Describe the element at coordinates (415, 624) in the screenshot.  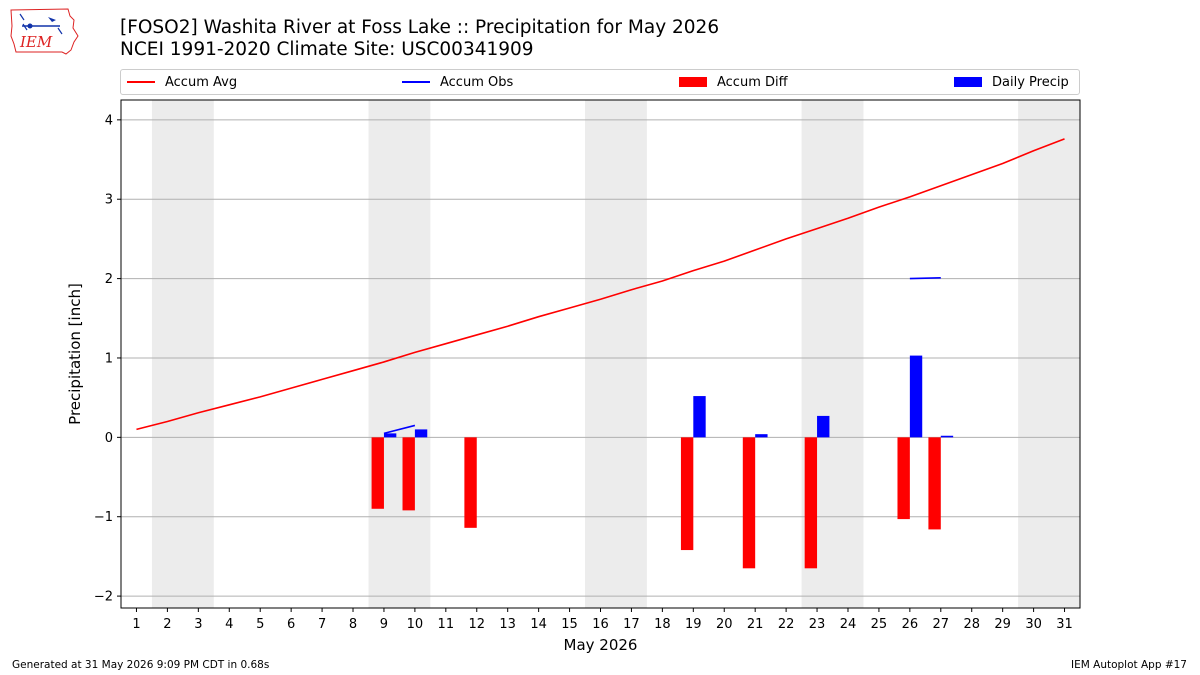
I see `x-tick-label: 10` at that location.